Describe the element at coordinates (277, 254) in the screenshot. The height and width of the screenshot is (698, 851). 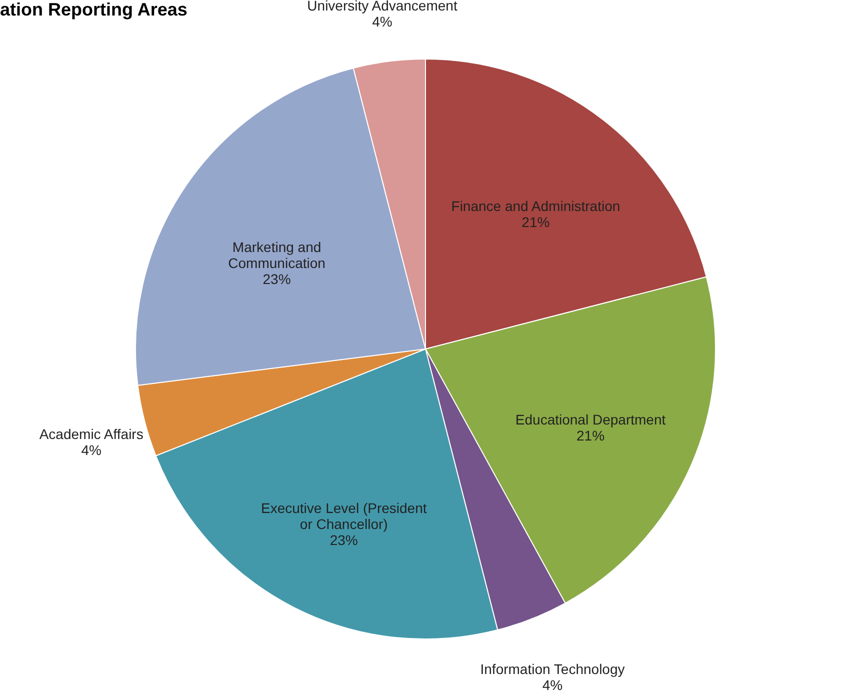
I see `slice-label: Marketing and Communication` at that location.